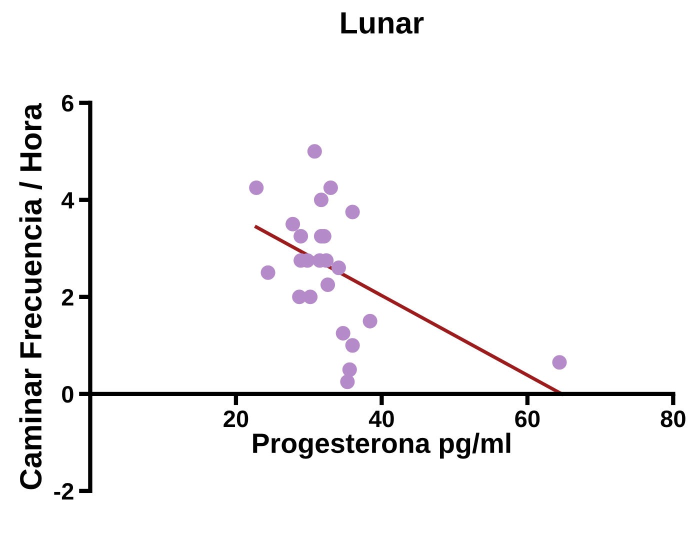  Describe the element at coordinates (381, 445) in the screenshot. I see `x-axis-title: Progesterona pg/ml` at that location.